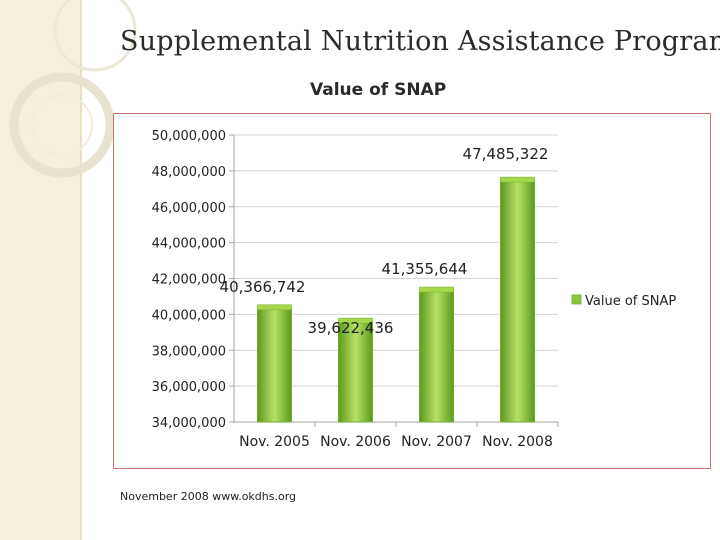  Describe the element at coordinates (274, 442) in the screenshot. I see `x-tick-label: Nov. 2005` at that location.